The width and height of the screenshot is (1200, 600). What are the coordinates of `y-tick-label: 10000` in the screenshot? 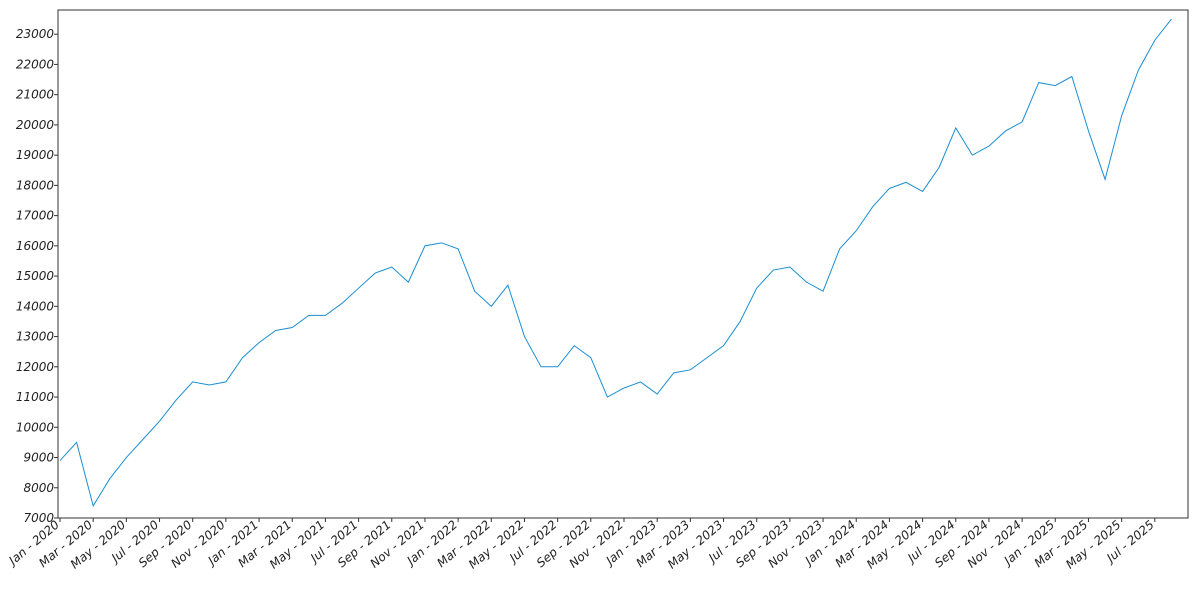 It's located at (35, 427).